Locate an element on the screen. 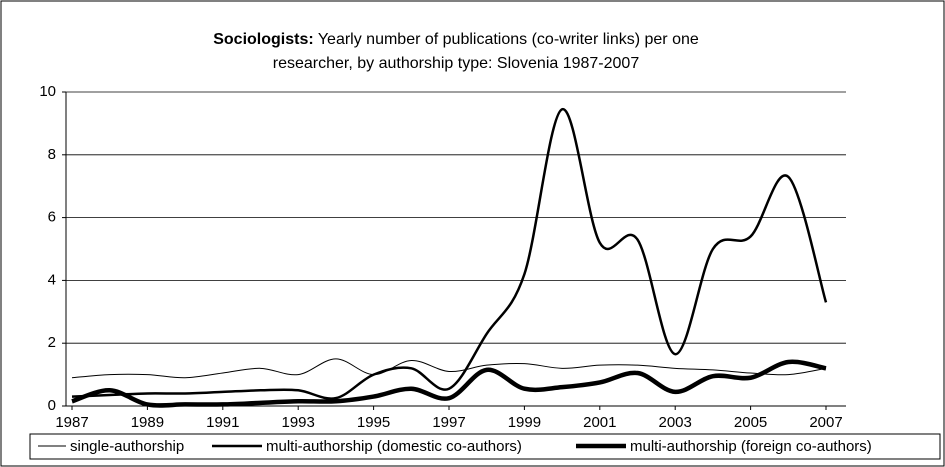  x-tick-label: 1995 is located at coordinates (373, 422).